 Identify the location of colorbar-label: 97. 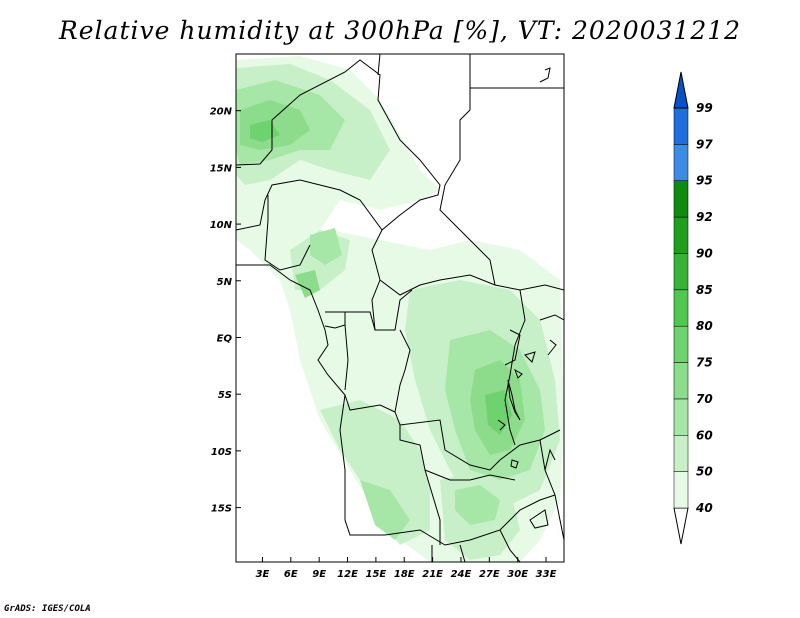
(704, 144).